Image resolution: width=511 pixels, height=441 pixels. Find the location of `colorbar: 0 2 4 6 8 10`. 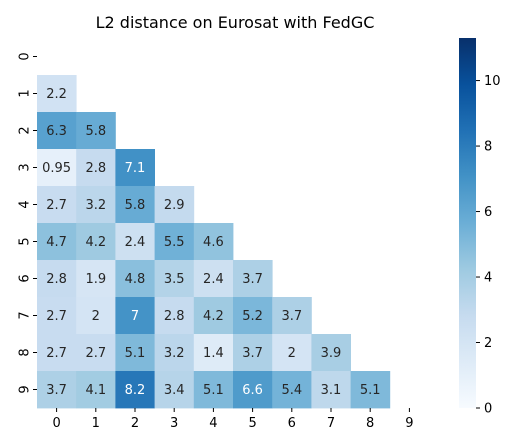

colorbar: 0 2 4 6 8 10 is located at coordinates (480, 227).